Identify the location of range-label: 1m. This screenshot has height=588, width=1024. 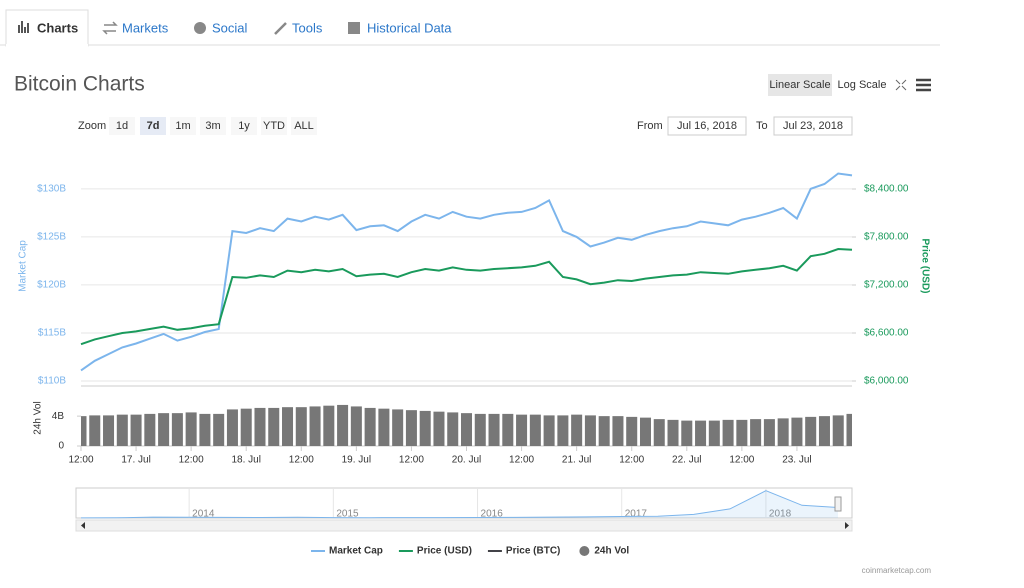
(182, 126).